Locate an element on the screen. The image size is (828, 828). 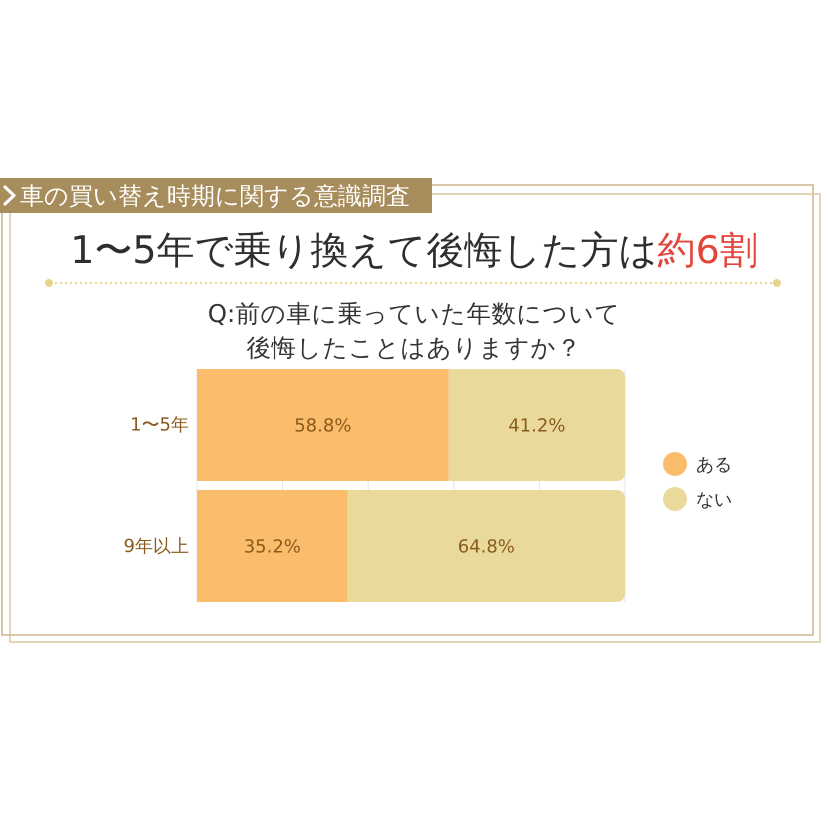
y-tick-label: 1〜5年 is located at coordinates (159, 425).